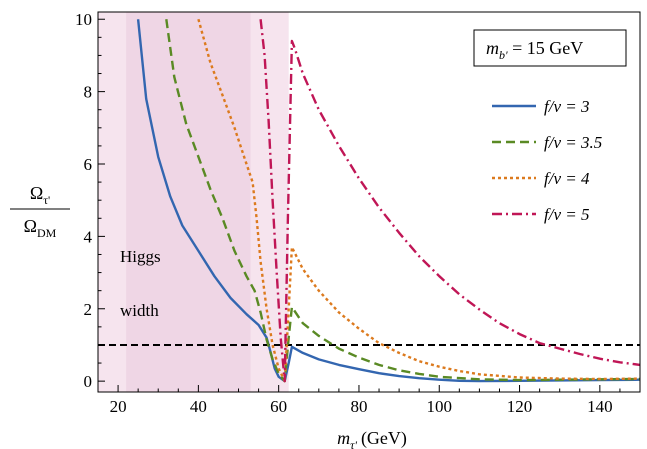 The width and height of the screenshot is (647, 449). I want to click on y-label-den-main: Ω, so click(30, 226).